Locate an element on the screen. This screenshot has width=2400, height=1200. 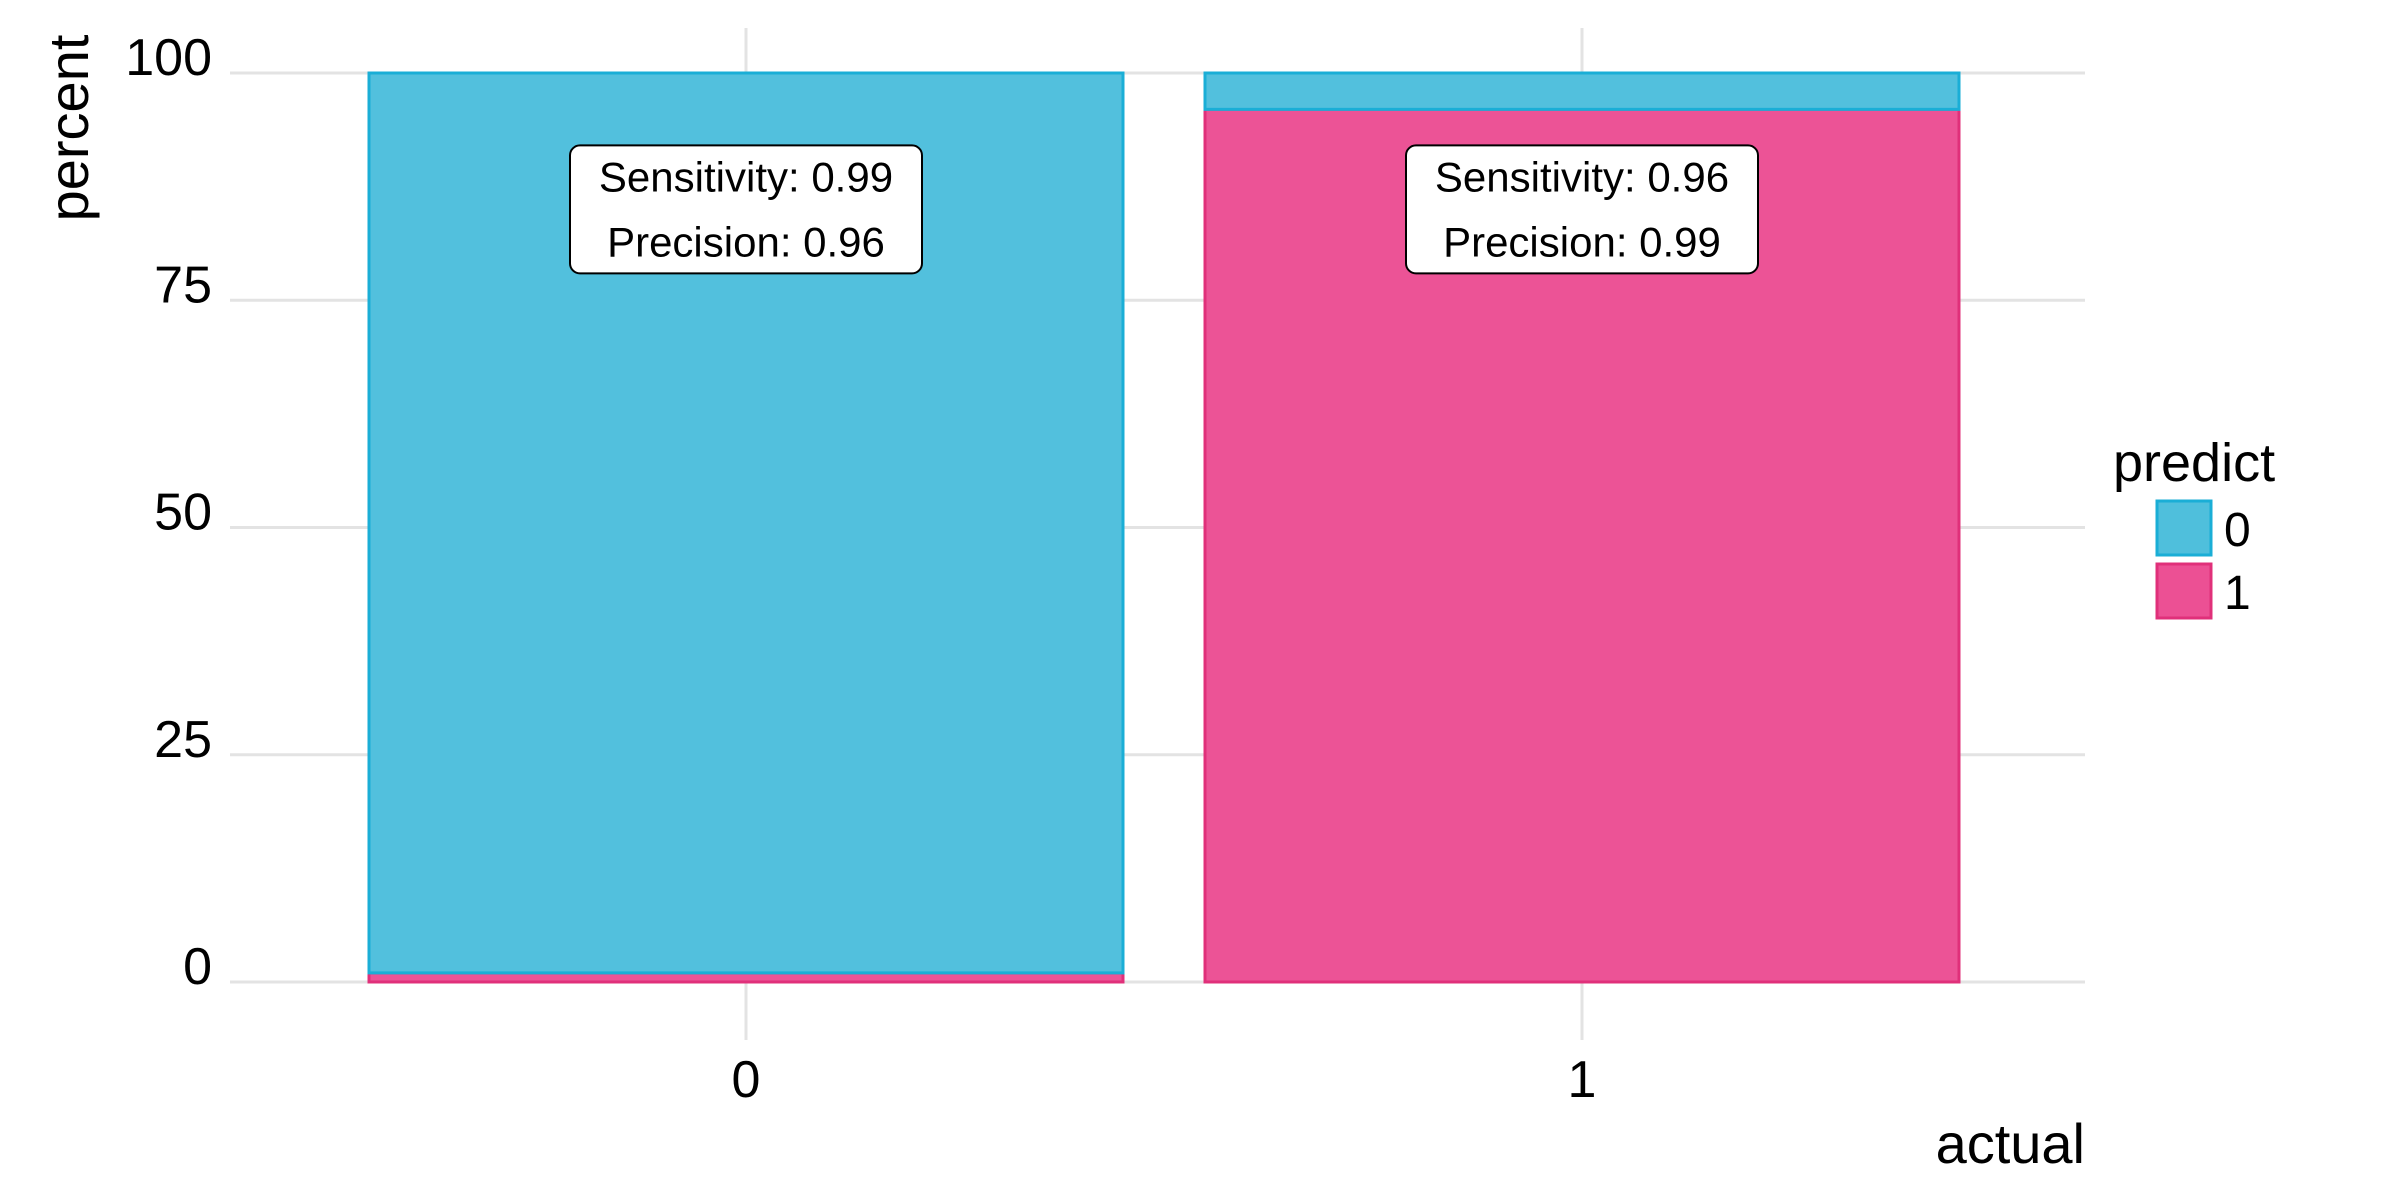
y-tick-label: 75 is located at coordinates (183, 285).